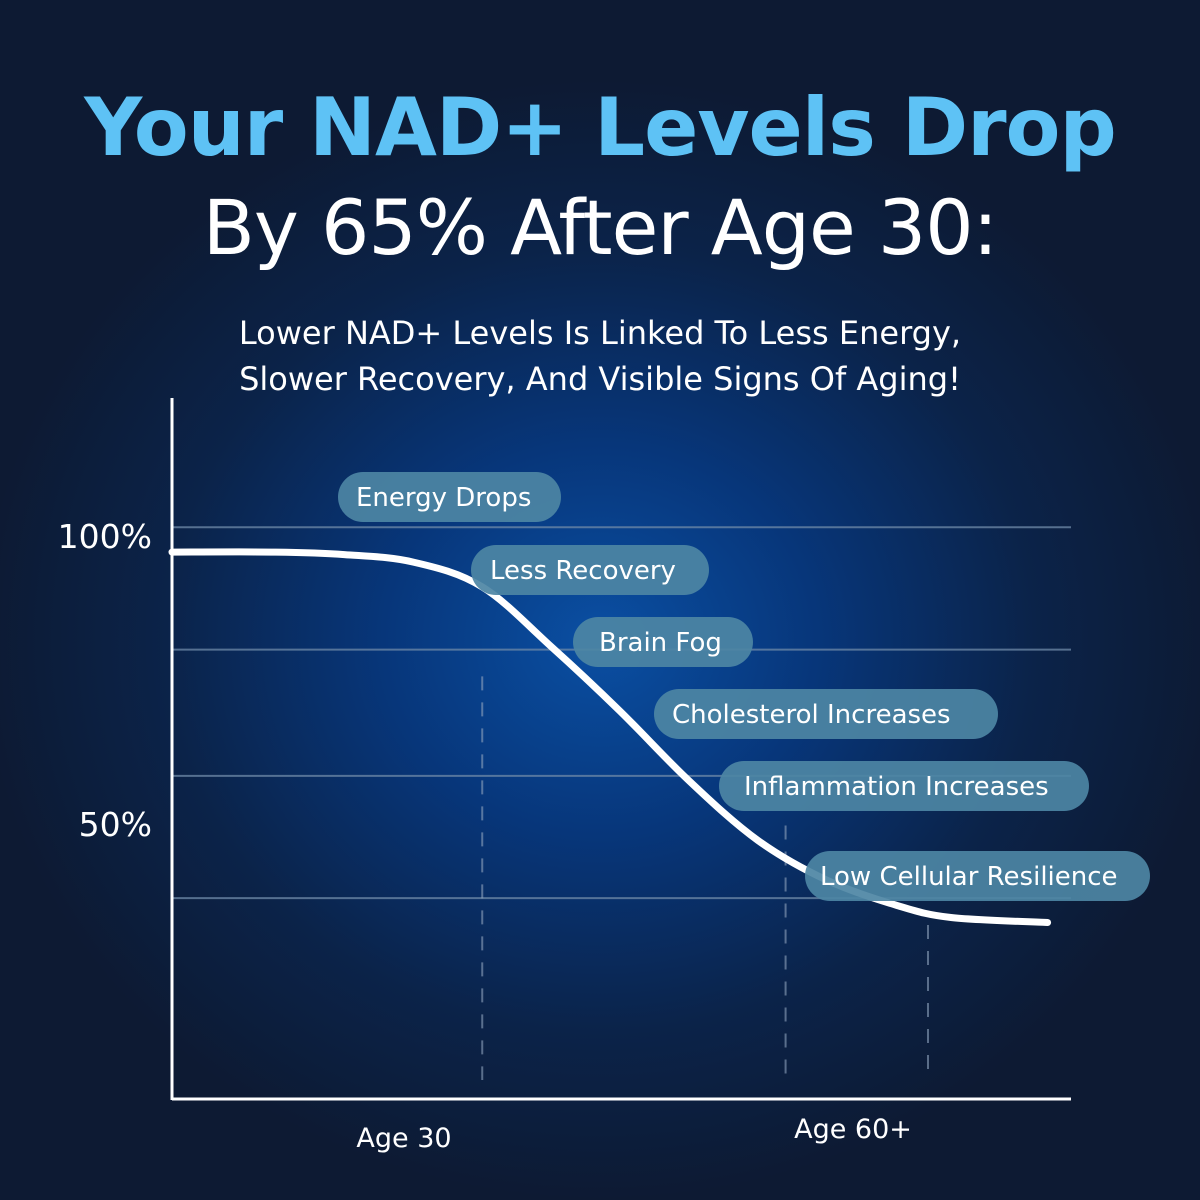 The height and width of the screenshot is (1200, 1200). What do you see at coordinates (633, 1134) in the screenshot?
I see `x-tick-labels: Age 30 Age 60+` at bounding box center [633, 1134].